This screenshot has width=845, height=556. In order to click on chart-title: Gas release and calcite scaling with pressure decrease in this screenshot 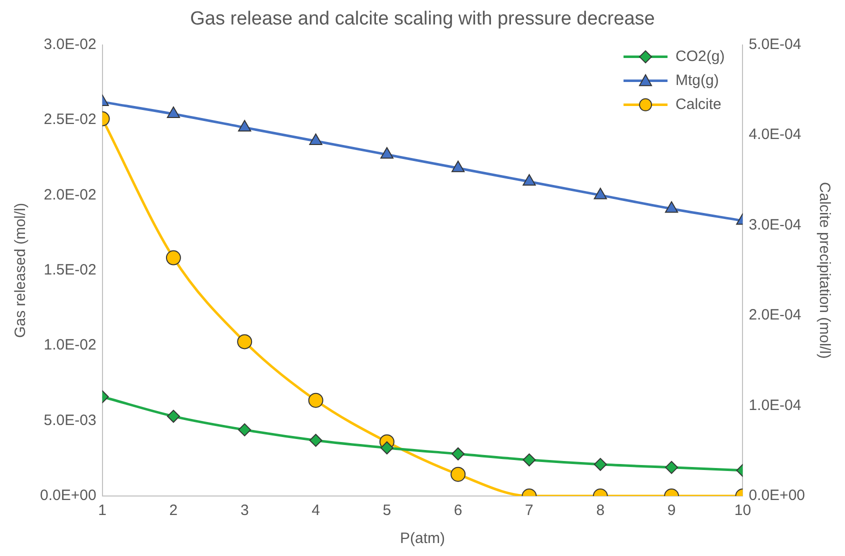, I will do `click(422, 19)`.